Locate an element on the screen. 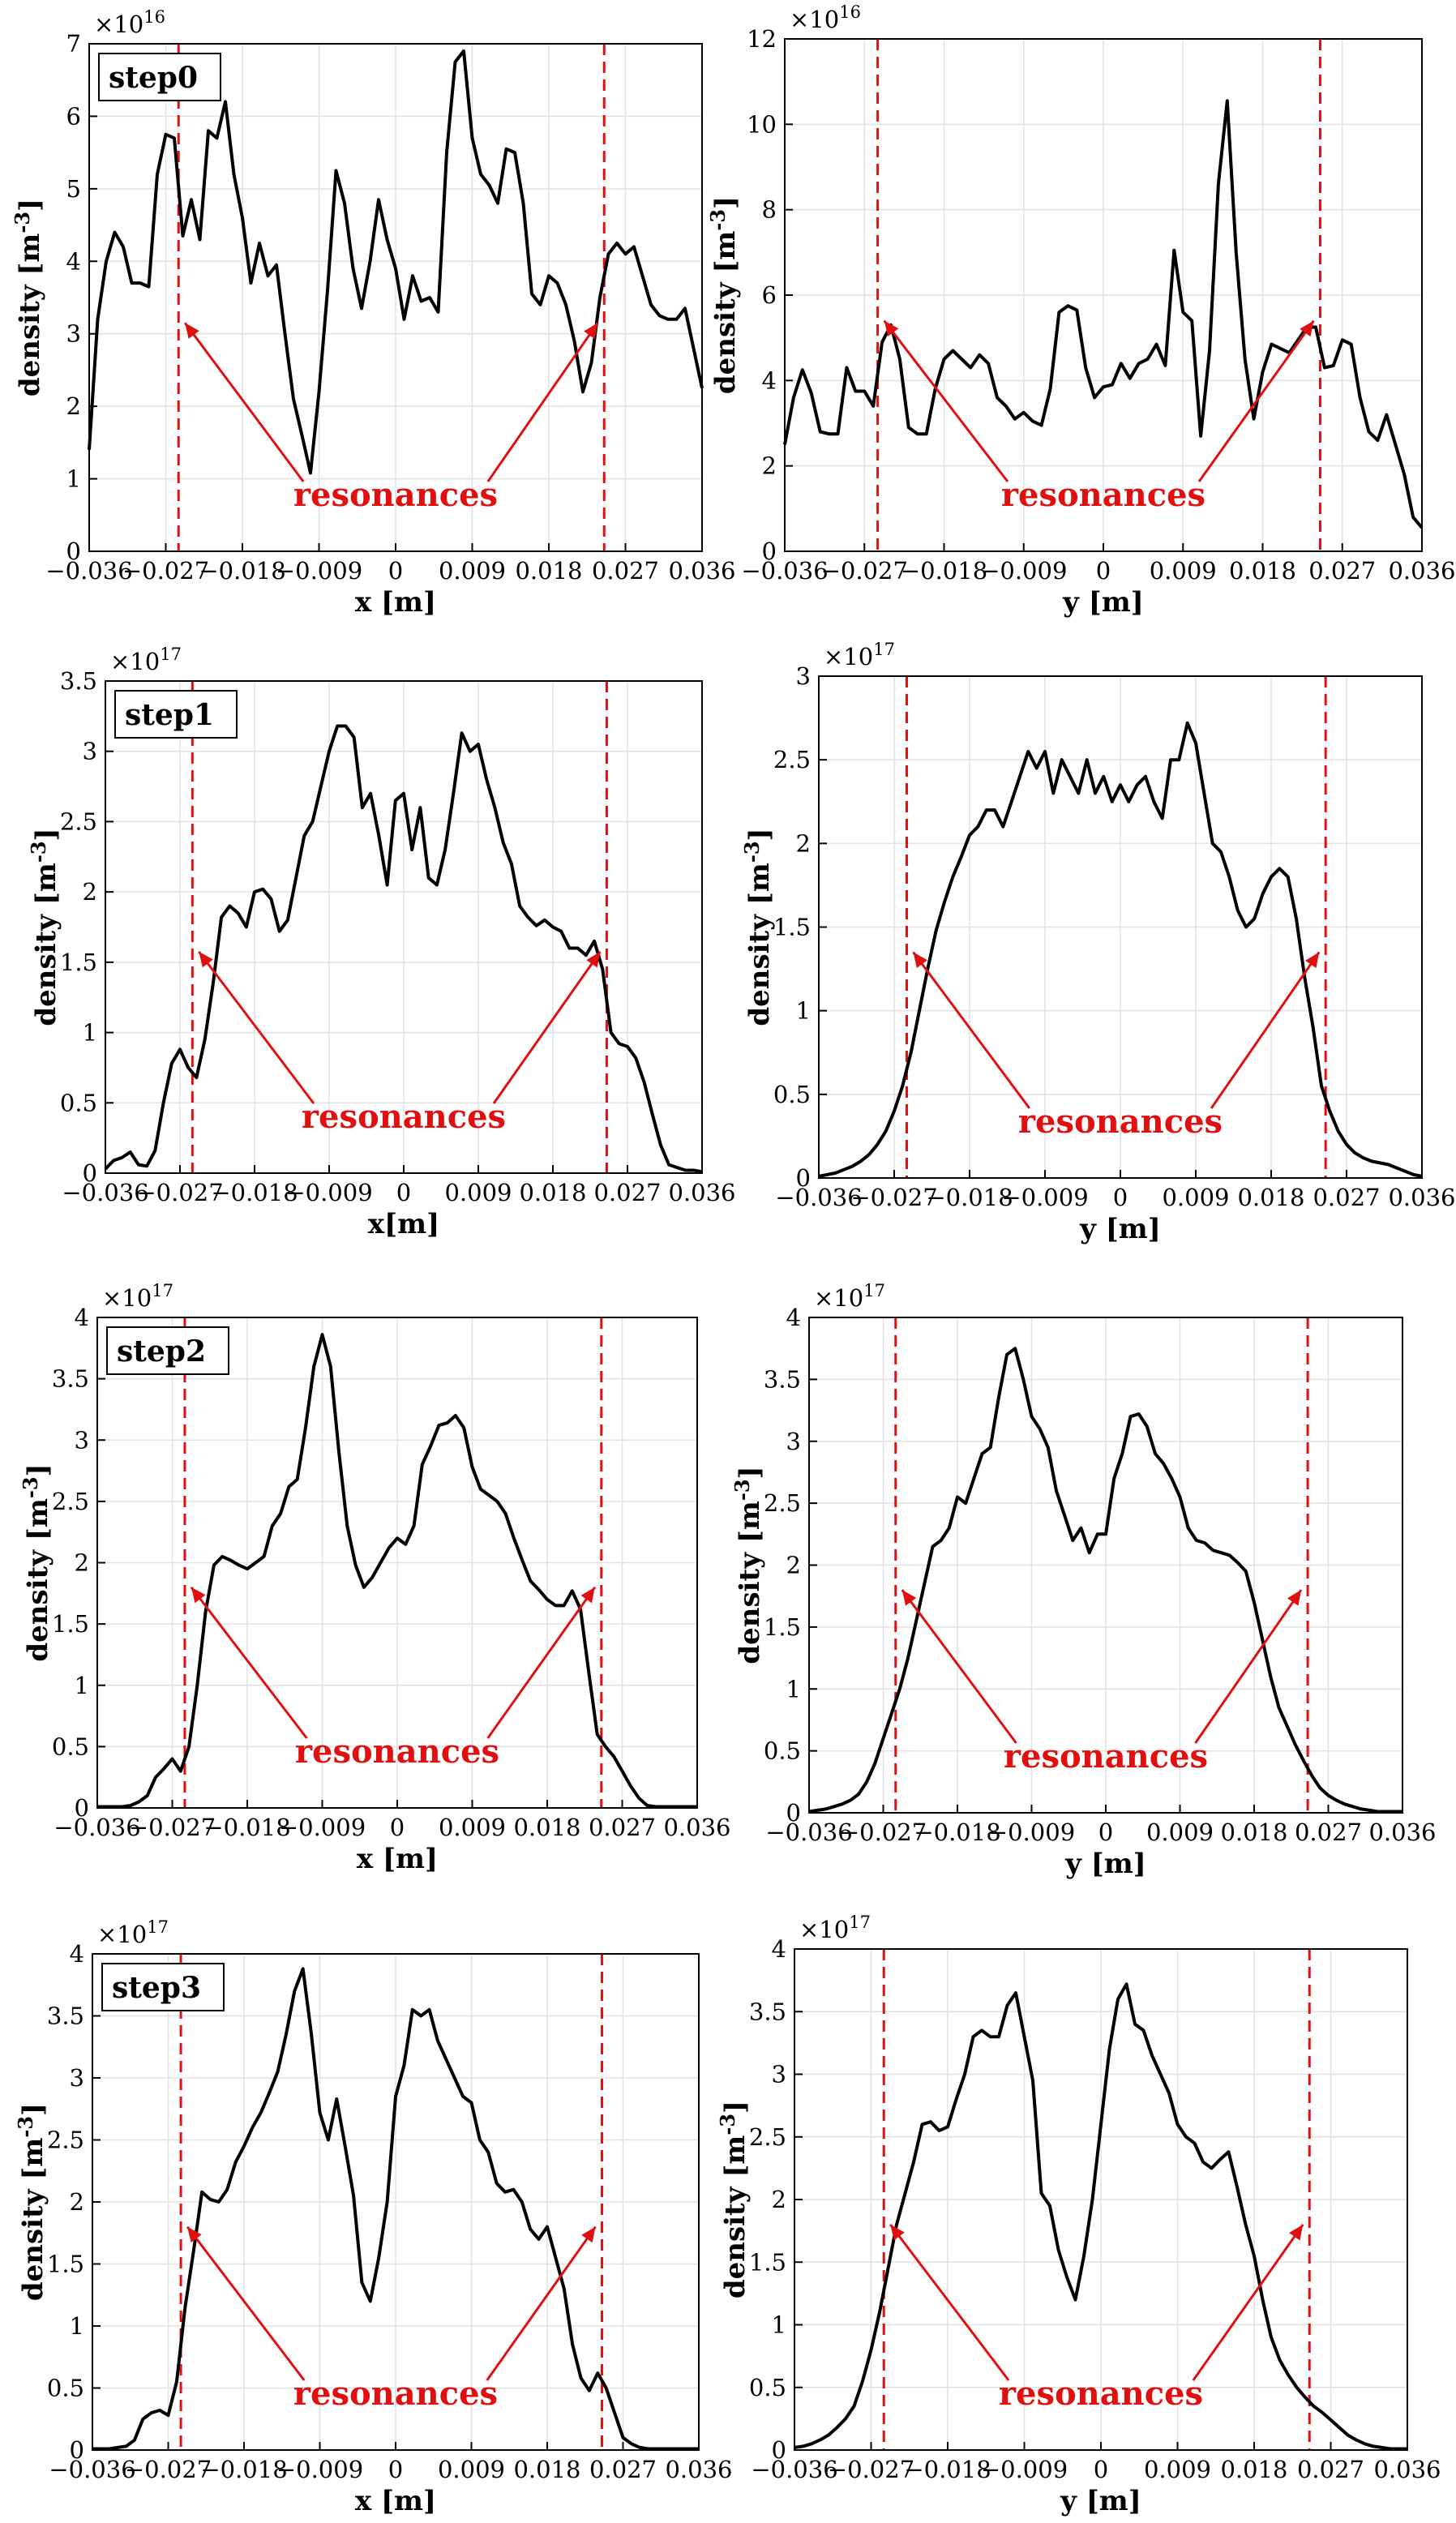 This screenshot has width=1456, height=2523. y-tick-label: 5 is located at coordinates (74, 189).